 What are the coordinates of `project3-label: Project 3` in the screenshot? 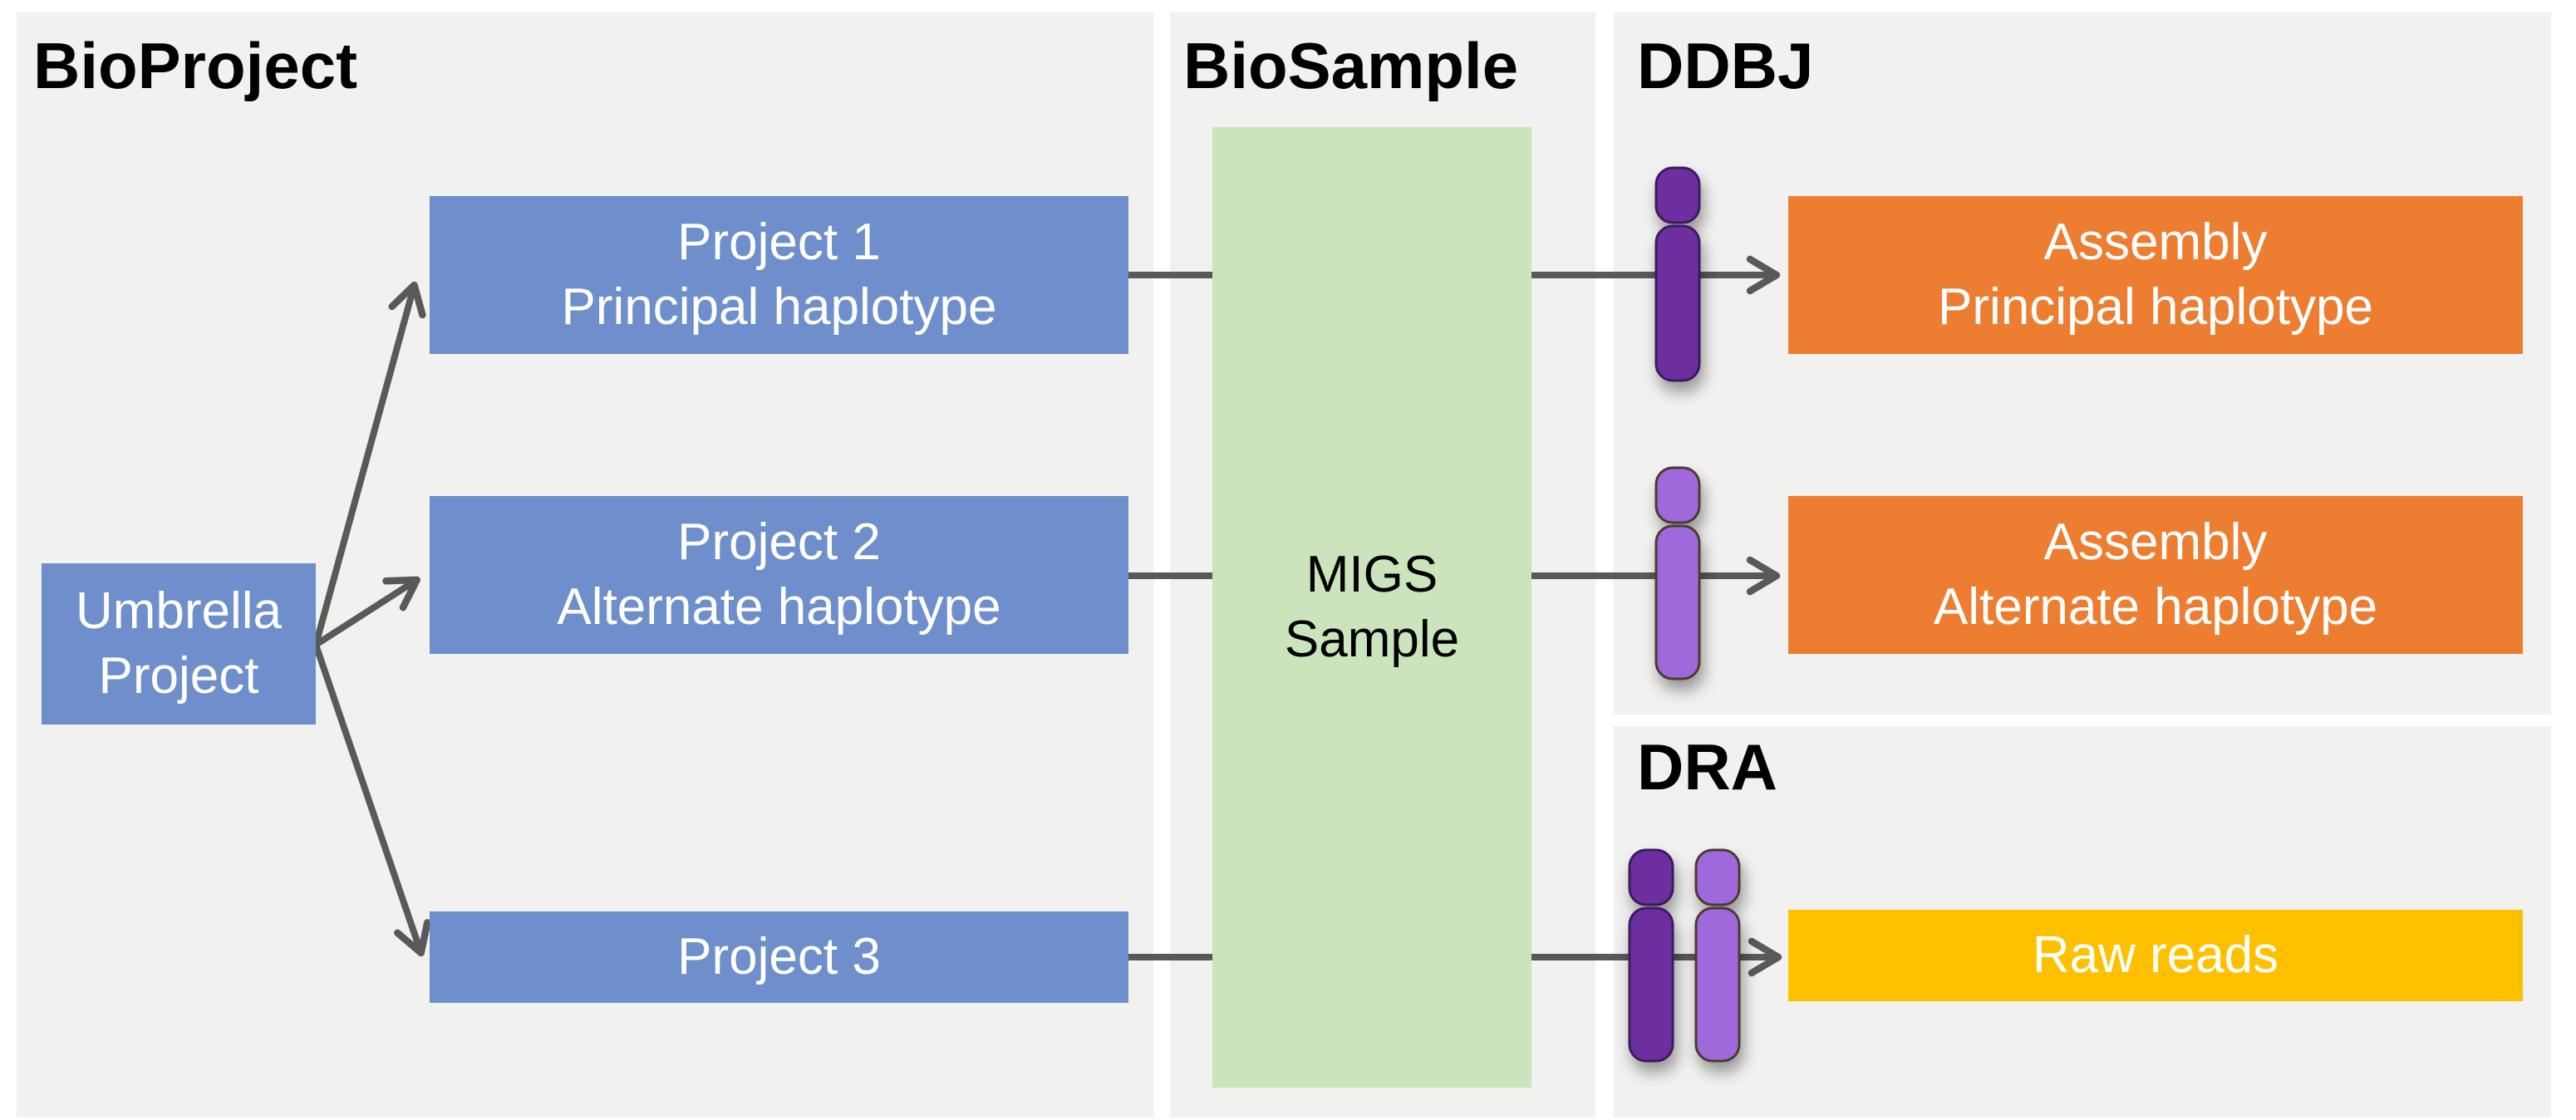 It's located at (779, 957).